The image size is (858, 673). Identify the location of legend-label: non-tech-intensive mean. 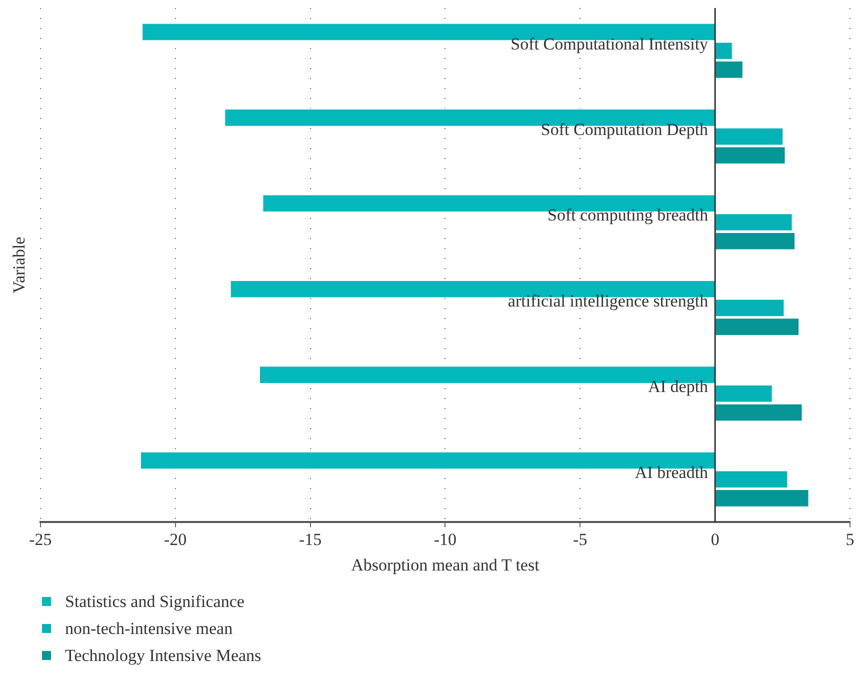
(149, 629).